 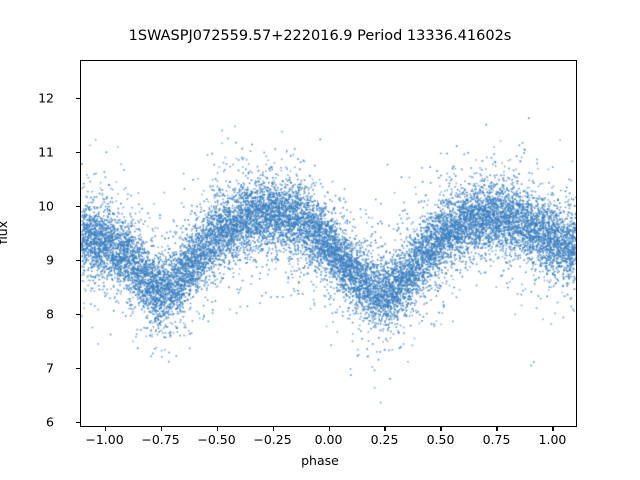 What do you see at coordinates (552, 439) in the screenshot?
I see `x-tick-label: 1.00` at bounding box center [552, 439].